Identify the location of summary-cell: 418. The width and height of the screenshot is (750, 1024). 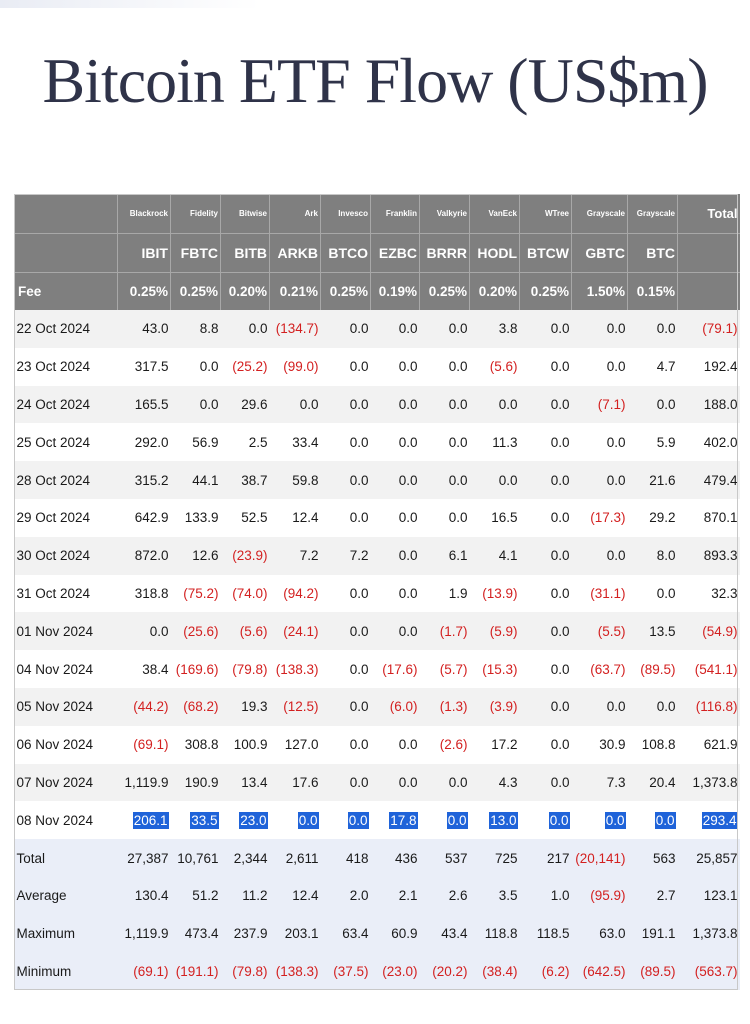
(345, 858).